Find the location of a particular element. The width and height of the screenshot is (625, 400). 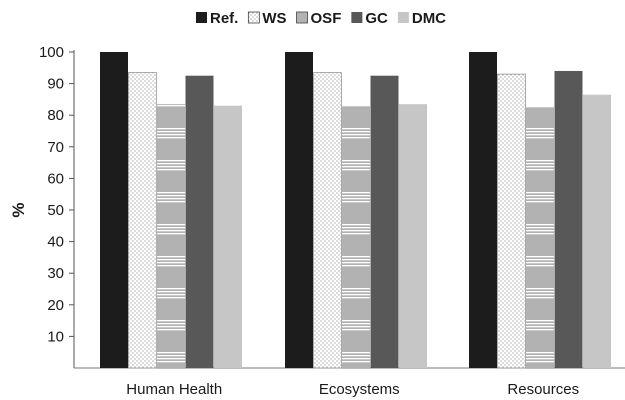

y-tick-label: 20 is located at coordinates (55, 305).